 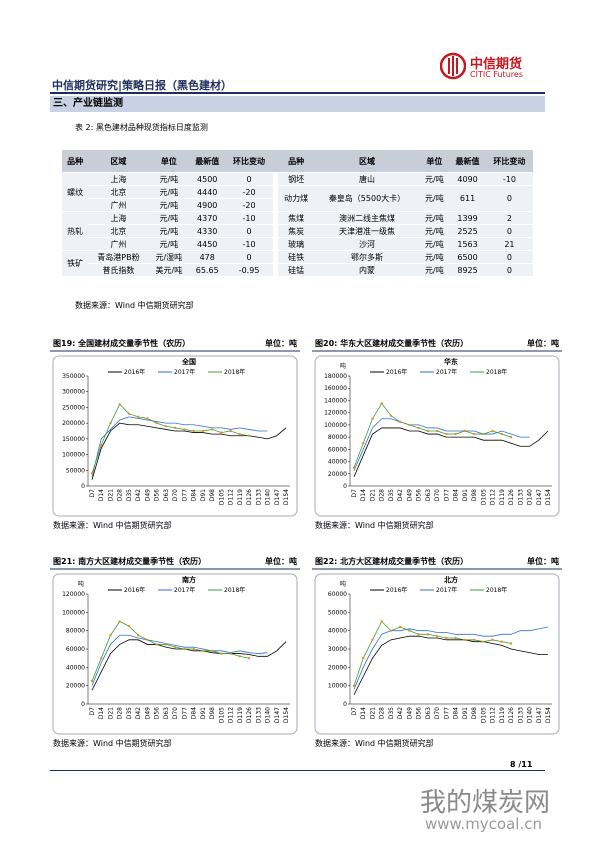 What do you see at coordinates (367, 161) in the screenshot?
I see `header-cell: 区域` at bounding box center [367, 161].